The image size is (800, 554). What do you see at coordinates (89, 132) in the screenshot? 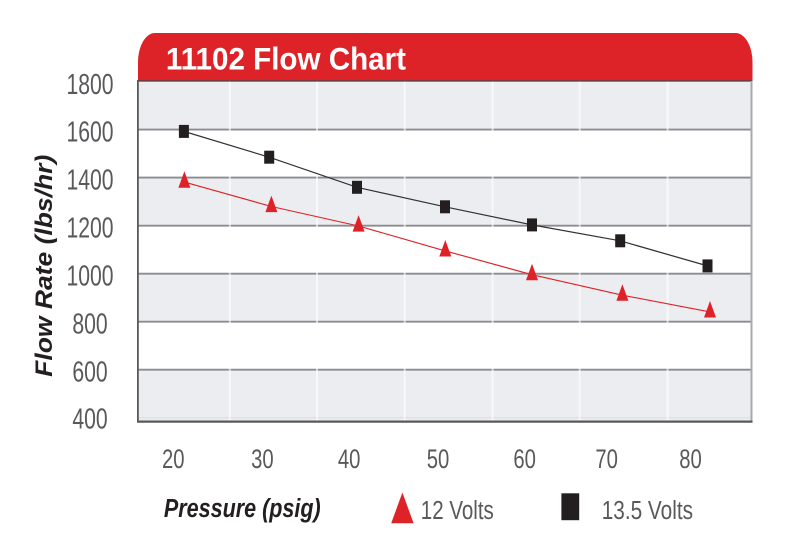
I see `svg-text: 1600` at bounding box center [89, 132].